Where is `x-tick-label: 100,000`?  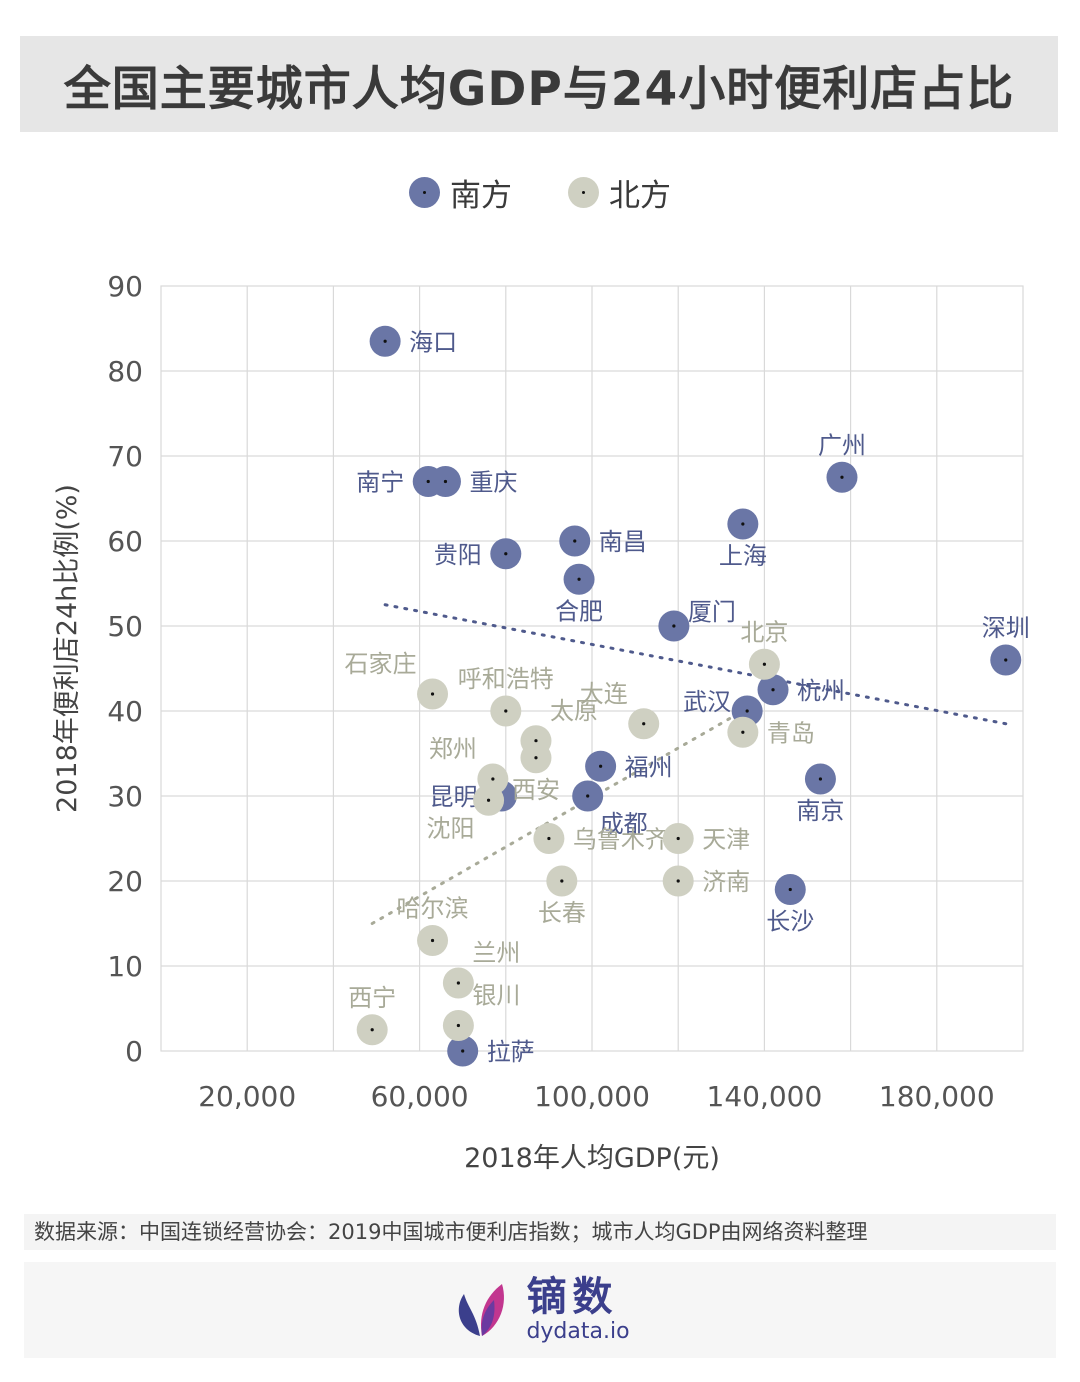 x-tick-label: 100,000 is located at coordinates (592, 1096).